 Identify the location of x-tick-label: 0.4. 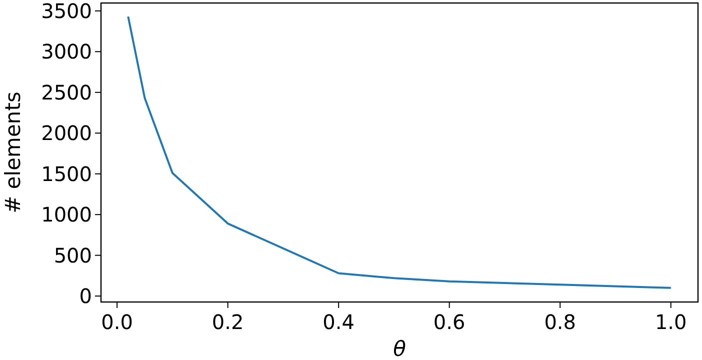
(338, 322).